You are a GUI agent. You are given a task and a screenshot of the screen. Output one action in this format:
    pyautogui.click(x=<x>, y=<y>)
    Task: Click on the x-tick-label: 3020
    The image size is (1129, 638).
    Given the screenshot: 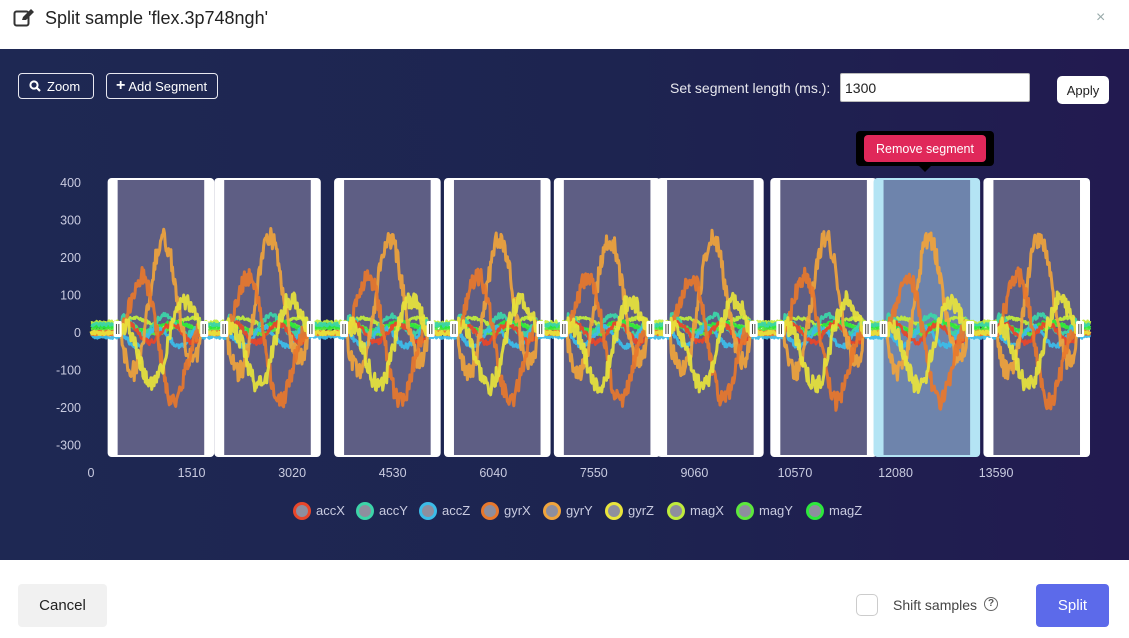 What is the action you would take?
    pyautogui.click(x=292, y=473)
    